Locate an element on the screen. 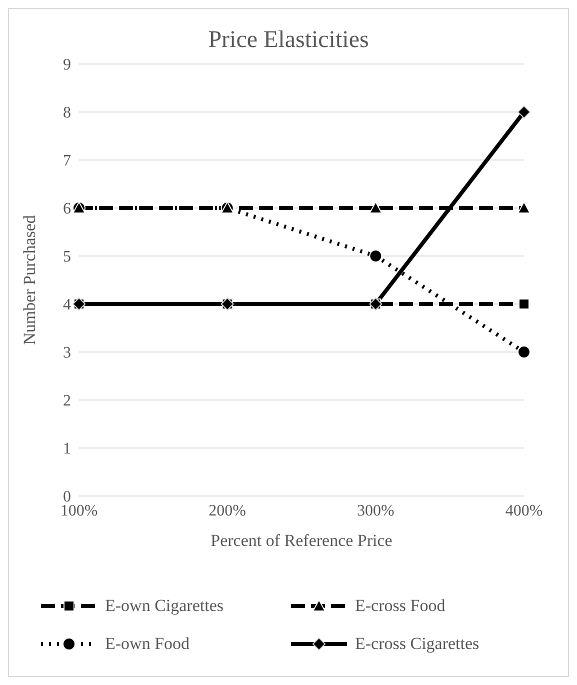  y-tick-label: 2 is located at coordinates (67, 401).